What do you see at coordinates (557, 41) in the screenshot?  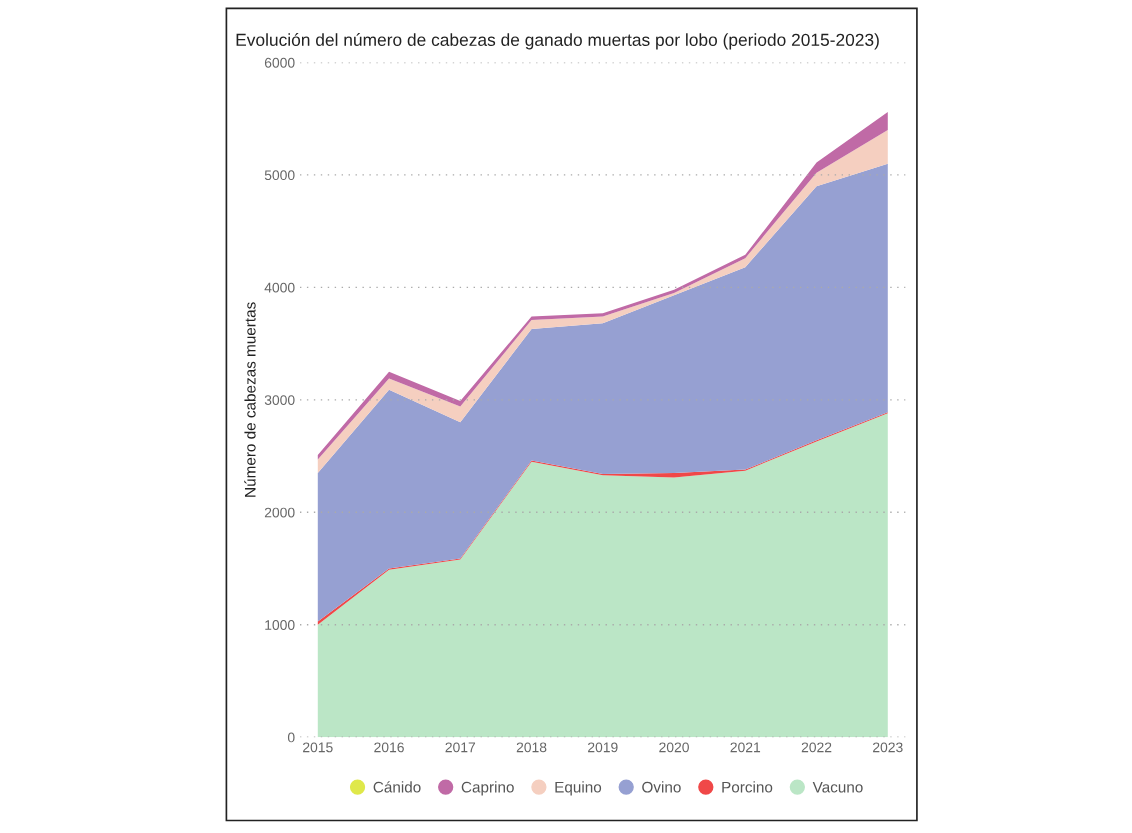 I see `chart-title: Evolución del número de cabezas de ganado muertas por lobo (periodo 2015-2023)` at bounding box center [557, 41].